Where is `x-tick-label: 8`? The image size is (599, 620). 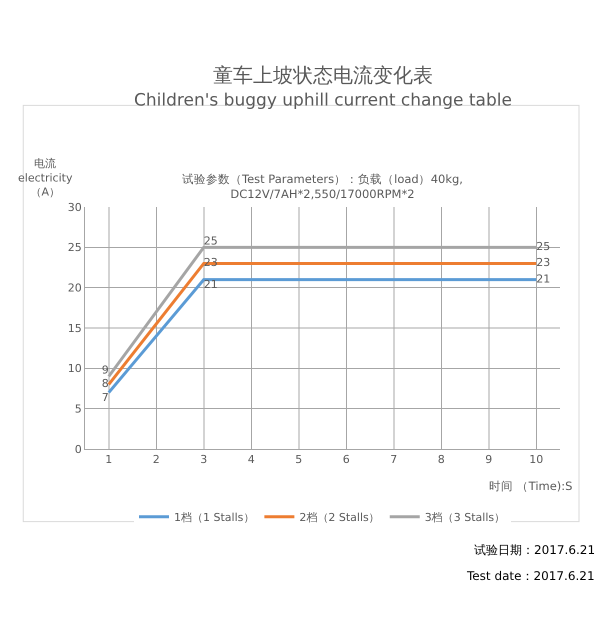 x-tick-label: 8 is located at coordinates (441, 459).